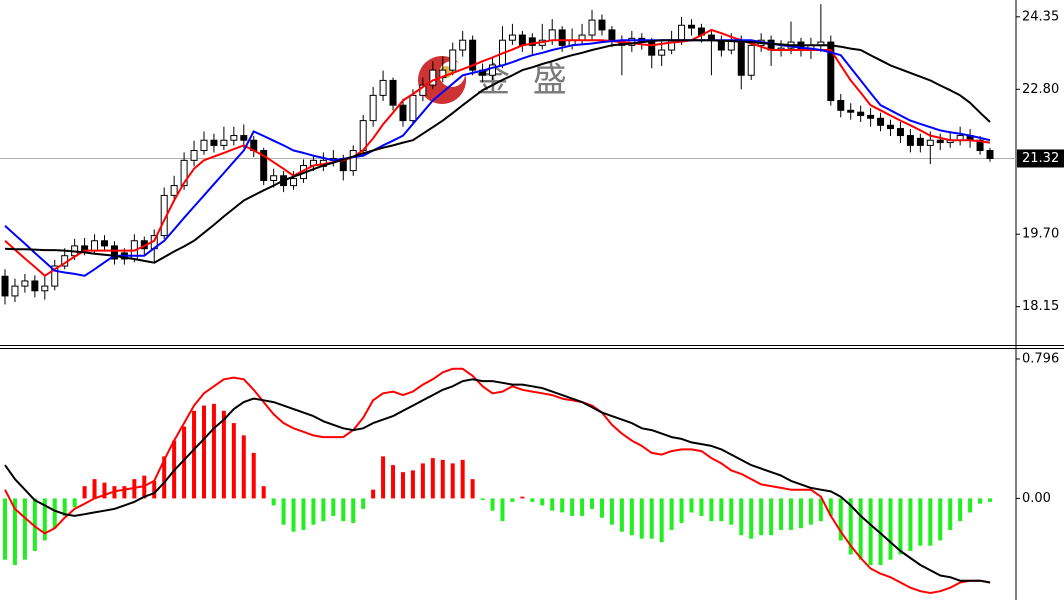  What do you see at coordinates (1040, 234) in the screenshot?
I see `y-tick-label: 19.70` at bounding box center [1040, 234].